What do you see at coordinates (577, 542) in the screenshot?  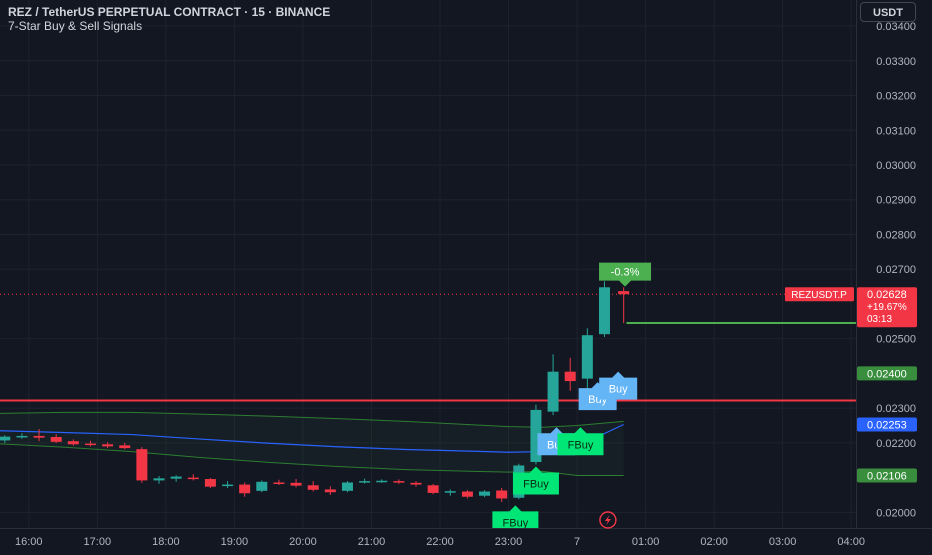 I see `time-tick-label: 7` at bounding box center [577, 542].